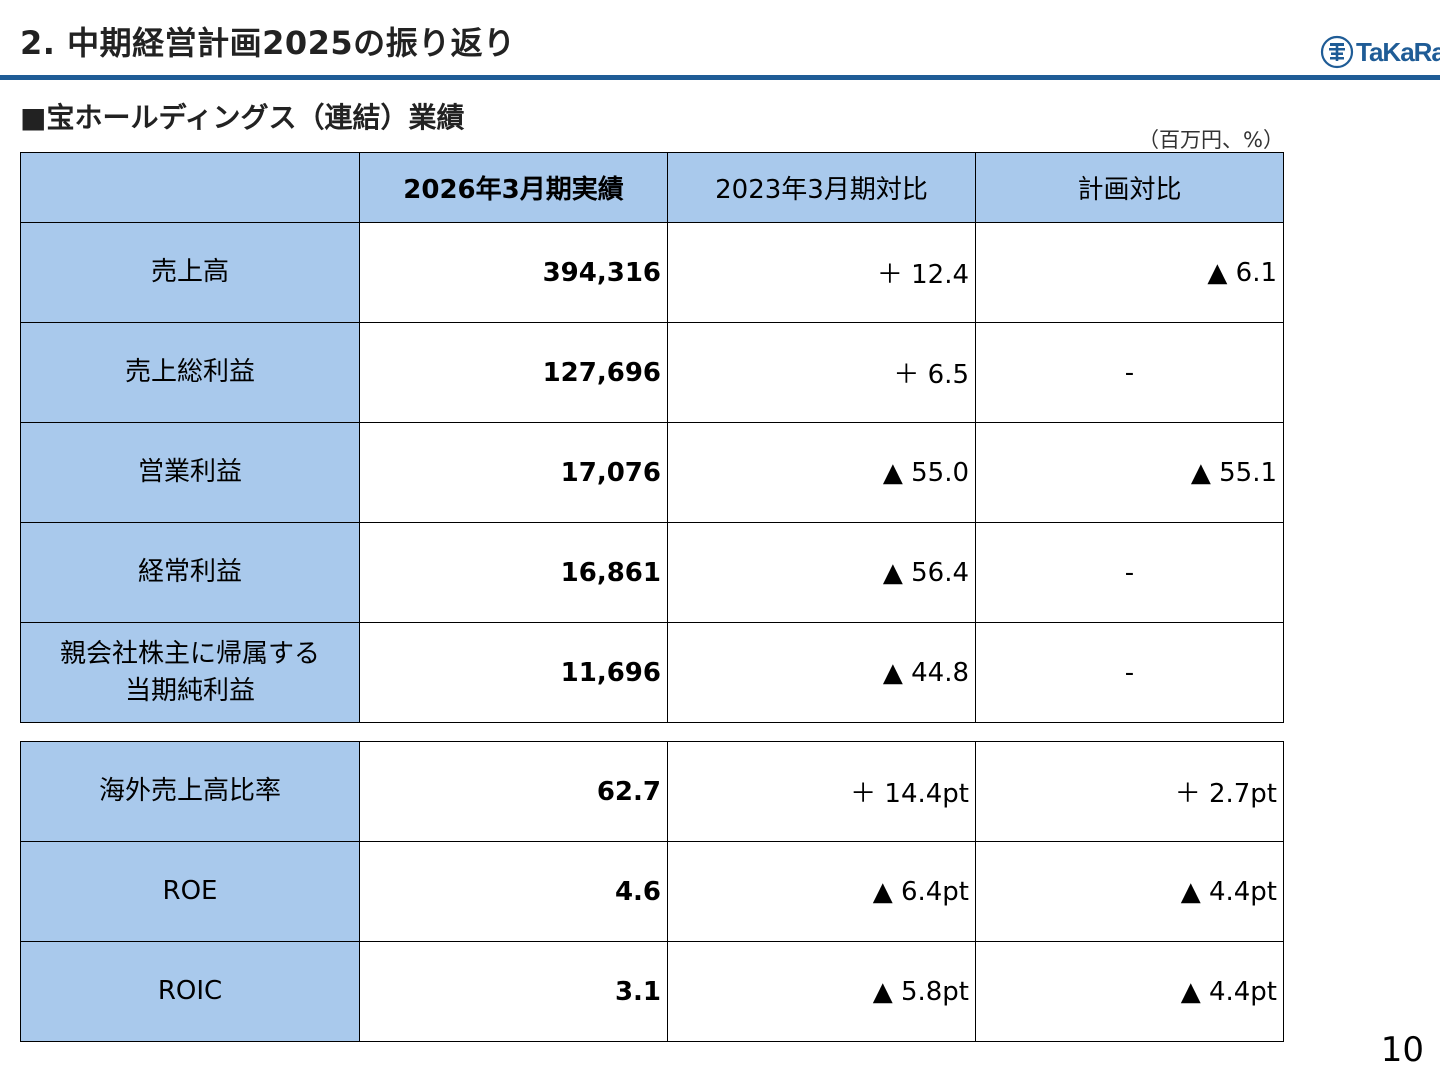 Image resolution: width=1440 pixels, height=1080 pixels. Describe the element at coordinates (1211, 140) in the screenshot. I see `unit-note: （百万円、%）` at that location.